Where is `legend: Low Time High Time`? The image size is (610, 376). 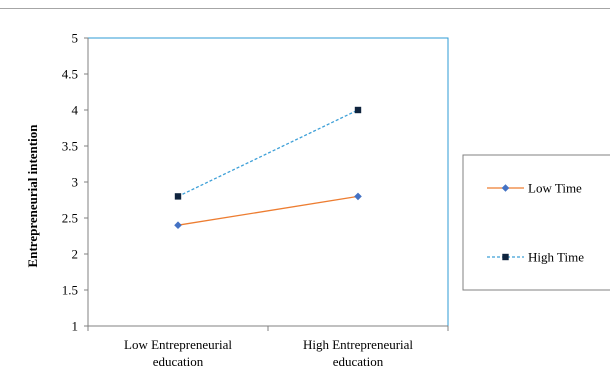
legend: Low Time High Time is located at coordinates (535, 223).